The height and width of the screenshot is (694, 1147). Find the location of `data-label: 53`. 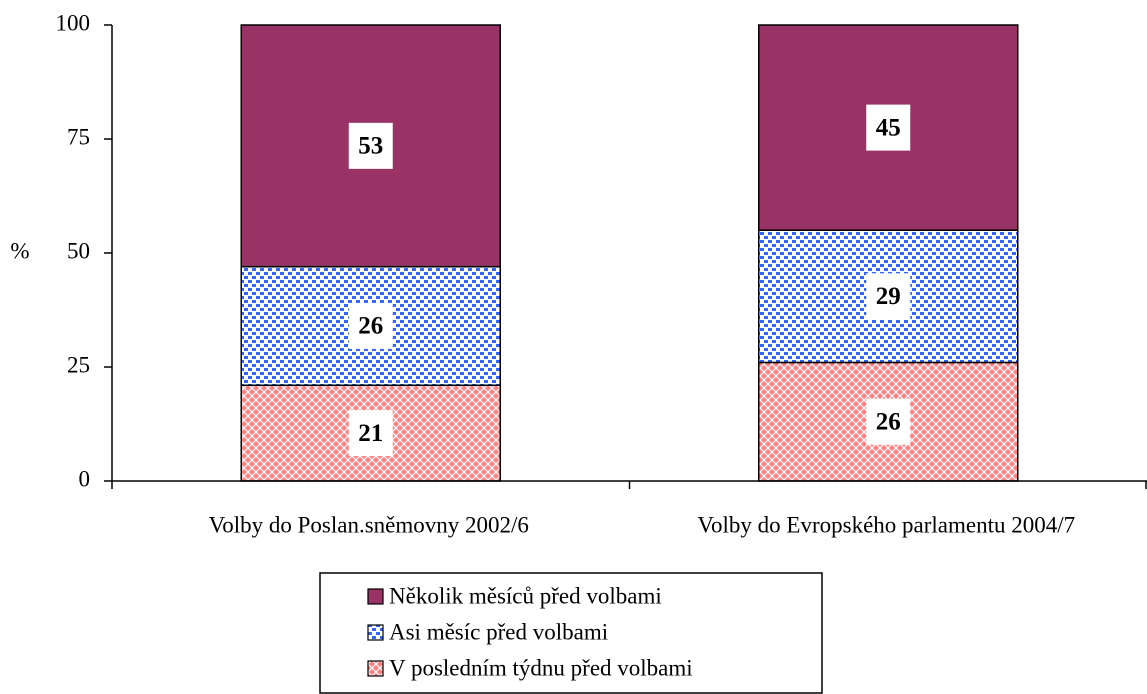

data-label: 53 is located at coordinates (370, 146).